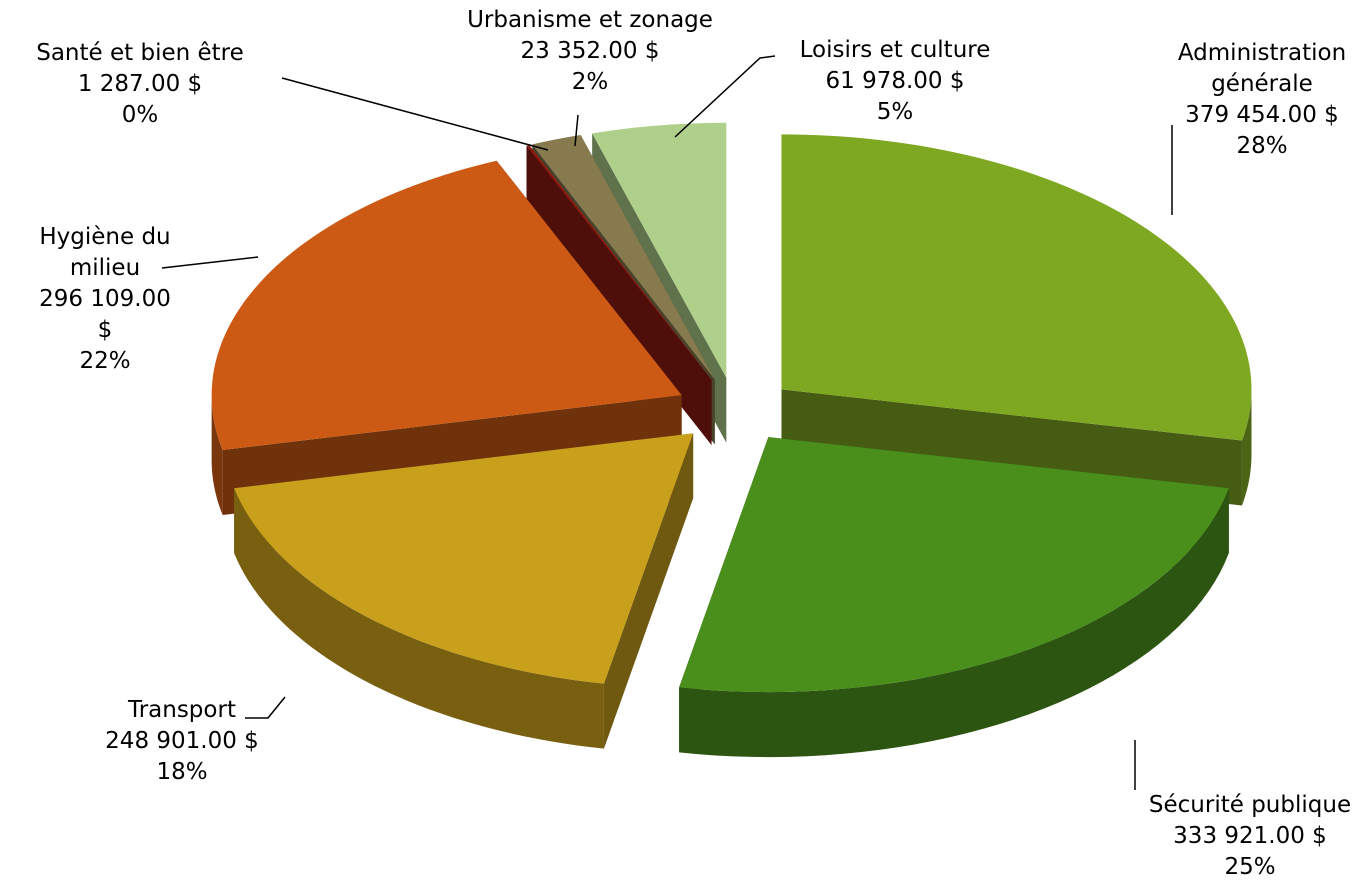  I want to click on label-name: Sécurité publique, so click(1250, 805).